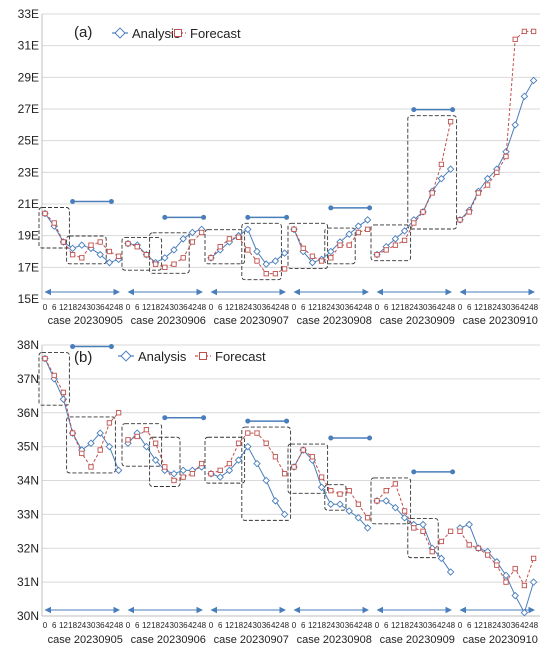 The image size is (550, 650). What do you see at coordinates (28, 46) in the screenshot?
I see `y-tick-label: 31E` at bounding box center [28, 46].